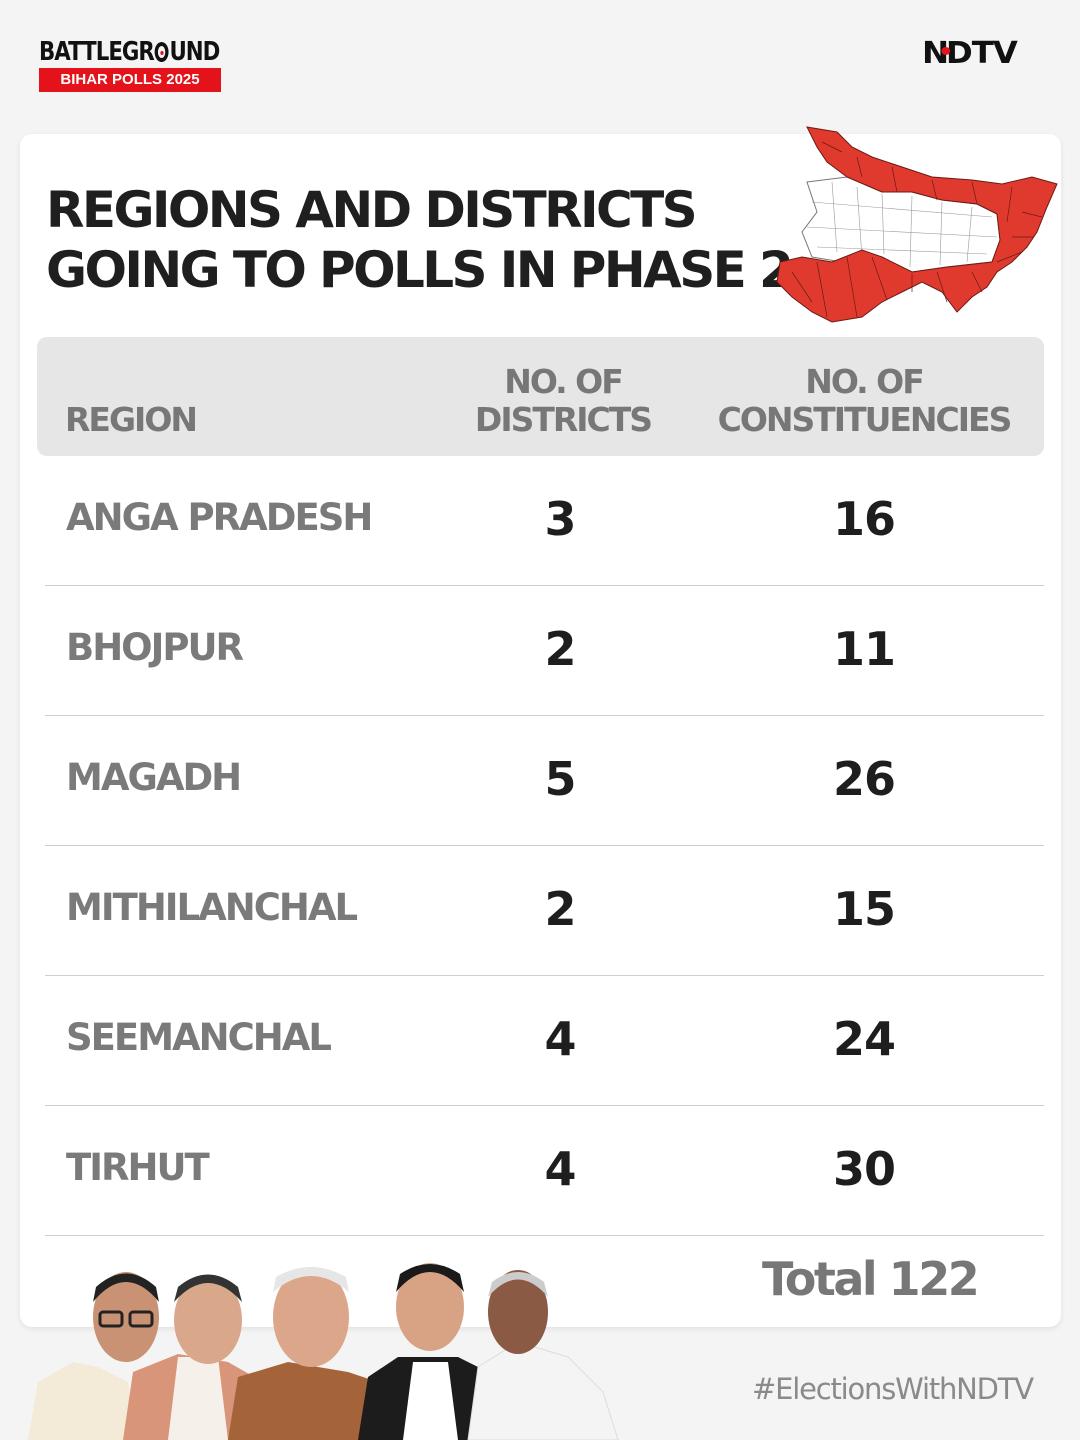 This screenshot has width=1080, height=1440. I want to click on region-name: ANGA PRADESH, so click(219, 517).